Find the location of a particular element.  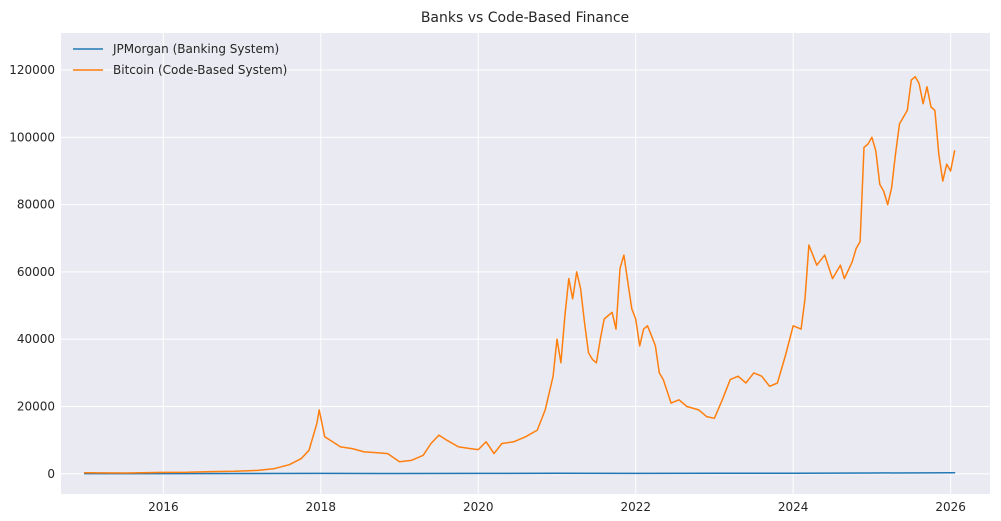

legend-label-0: JPMorgan (Banking System) is located at coordinates (195, 49).